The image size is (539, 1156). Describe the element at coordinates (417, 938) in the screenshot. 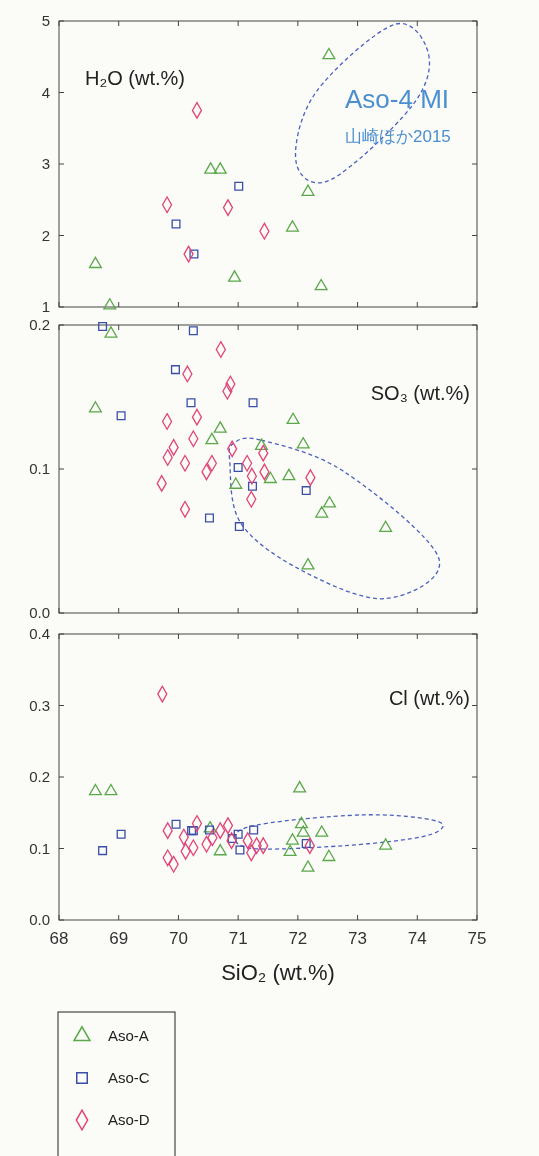

I see `x-tick-label: 74` at that location.